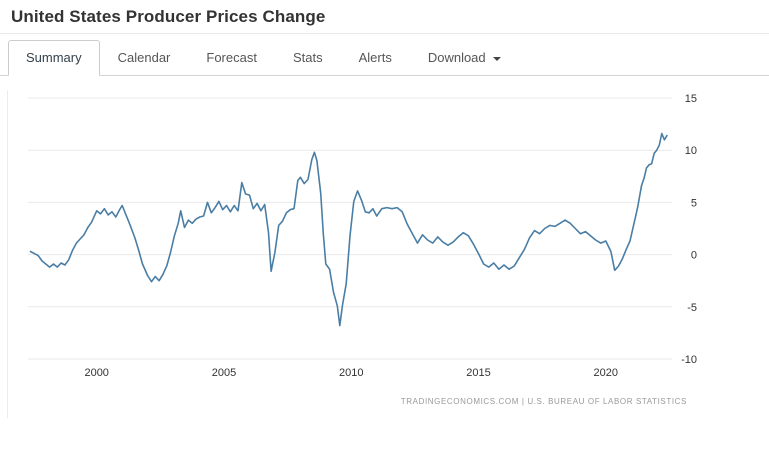  Describe the element at coordinates (144, 57) in the screenshot. I see `tab-calendar: Calendar` at that location.